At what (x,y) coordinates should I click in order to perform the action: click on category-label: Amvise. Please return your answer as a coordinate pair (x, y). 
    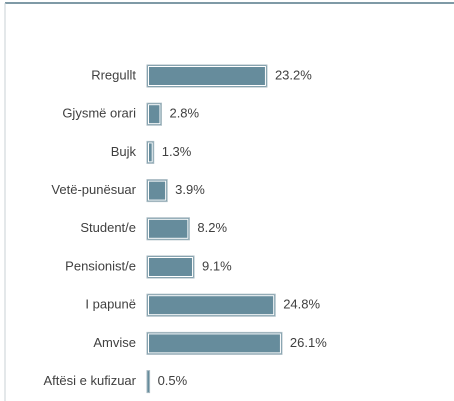
    Looking at the image, I should click on (114, 342).